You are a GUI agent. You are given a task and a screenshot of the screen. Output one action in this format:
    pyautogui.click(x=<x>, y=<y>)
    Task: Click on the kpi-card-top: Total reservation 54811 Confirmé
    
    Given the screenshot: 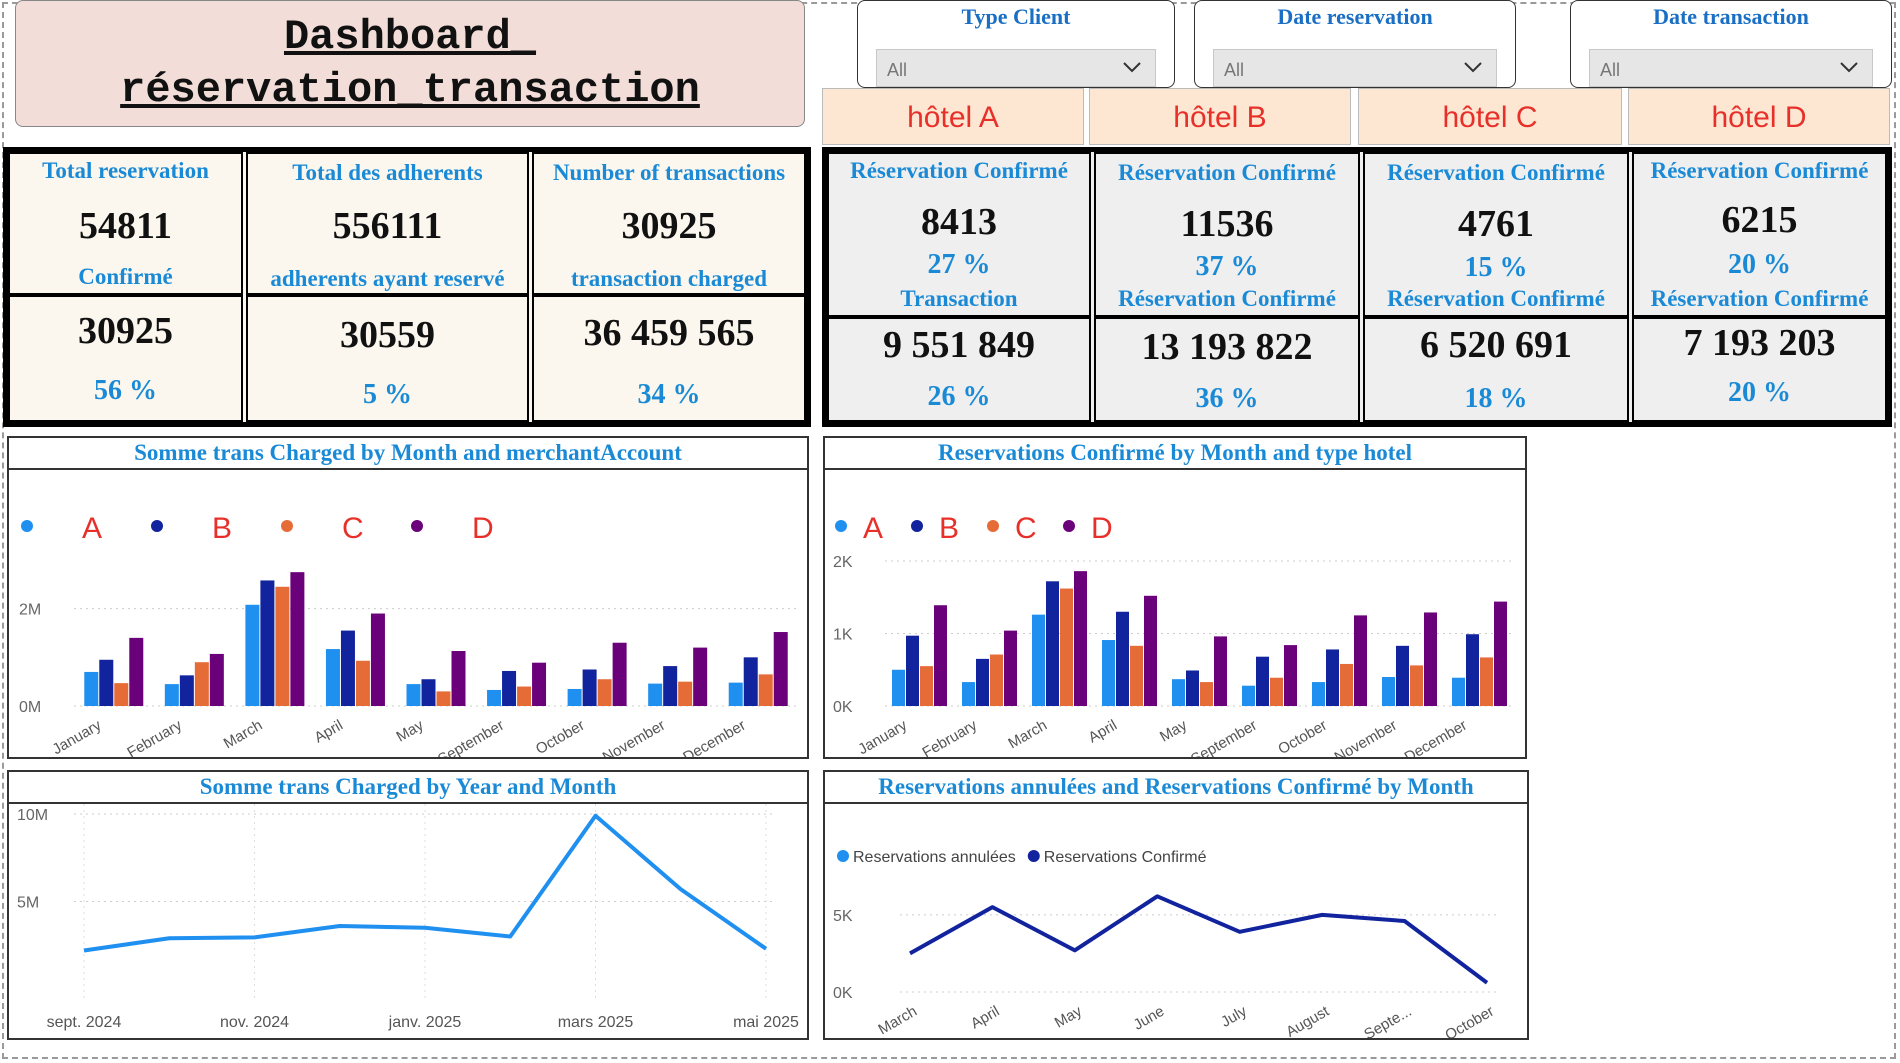 What is the action you would take?
    pyautogui.click(x=125, y=223)
    